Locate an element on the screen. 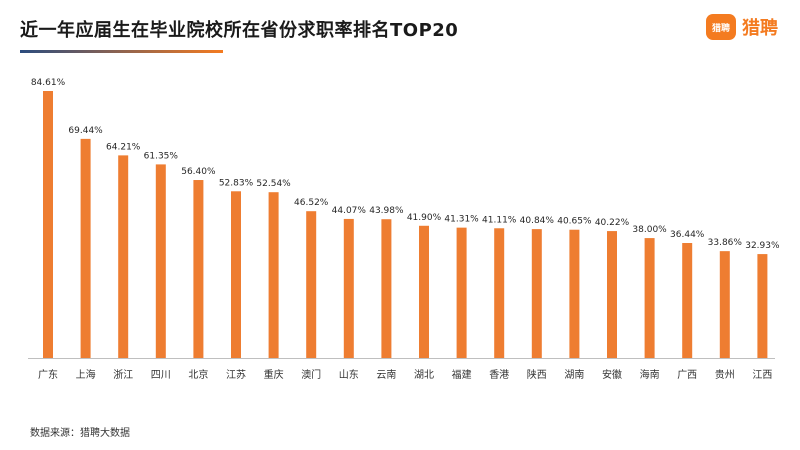 The height and width of the screenshot is (450, 800). x-tick-label: 江西 is located at coordinates (762, 375).